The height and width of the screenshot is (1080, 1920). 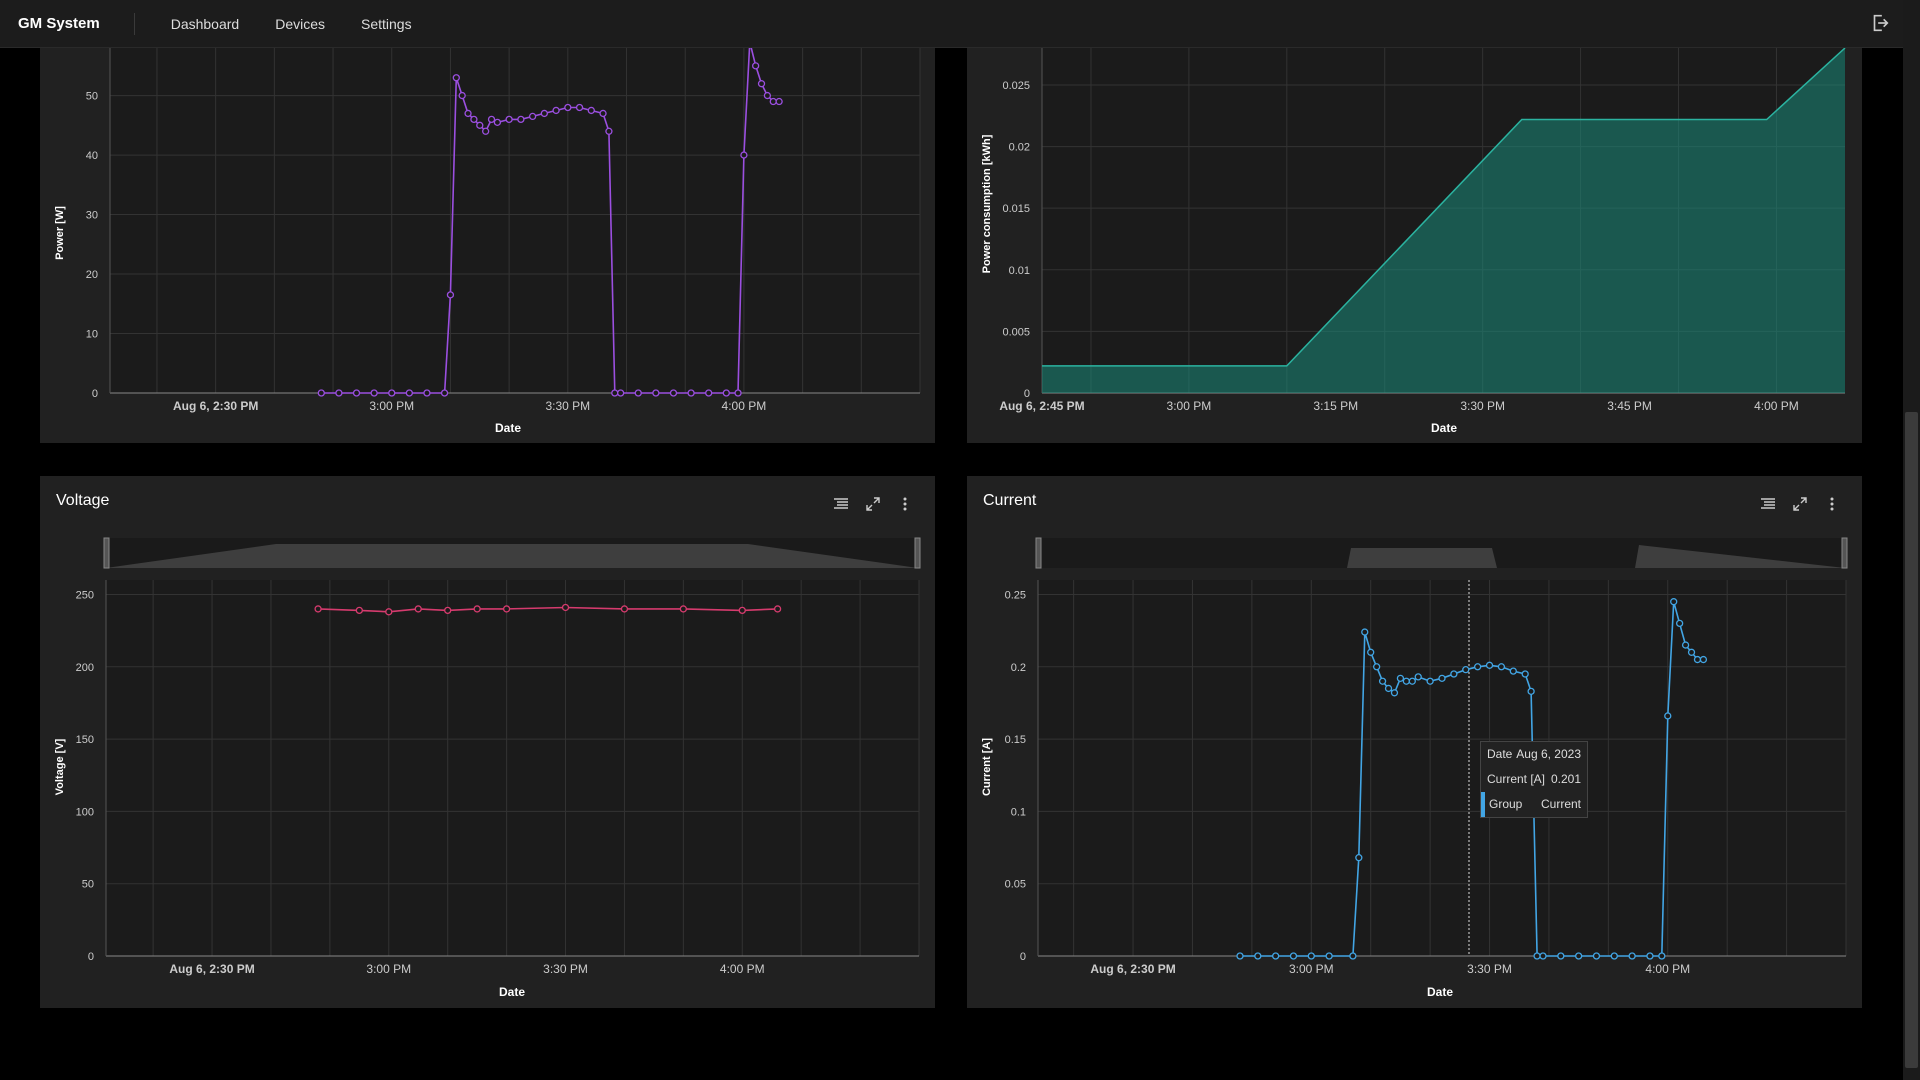 What do you see at coordinates (1516, 779) in the screenshot?
I see `tooltip-current-label: Current [A]` at bounding box center [1516, 779].